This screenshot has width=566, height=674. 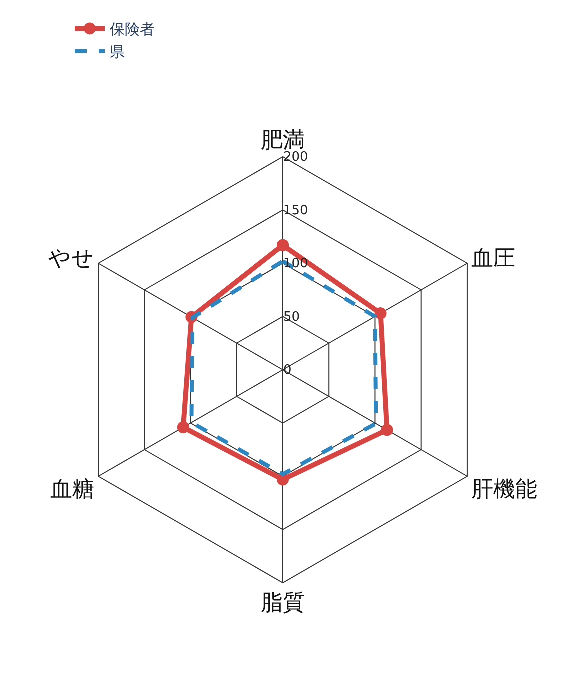 I want to click on y-tick-label: 150, so click(x=296, y=210).